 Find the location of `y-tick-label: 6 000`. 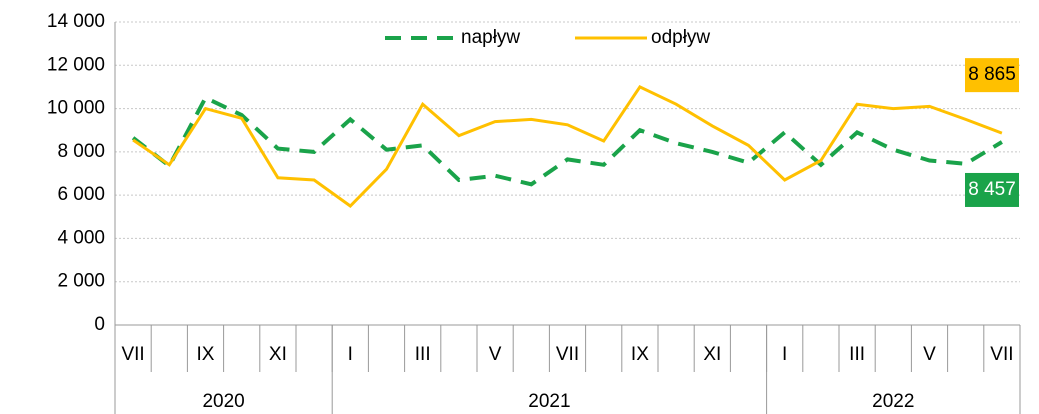

y-tick-label: 6 000 is located at coordinates (81, 194).